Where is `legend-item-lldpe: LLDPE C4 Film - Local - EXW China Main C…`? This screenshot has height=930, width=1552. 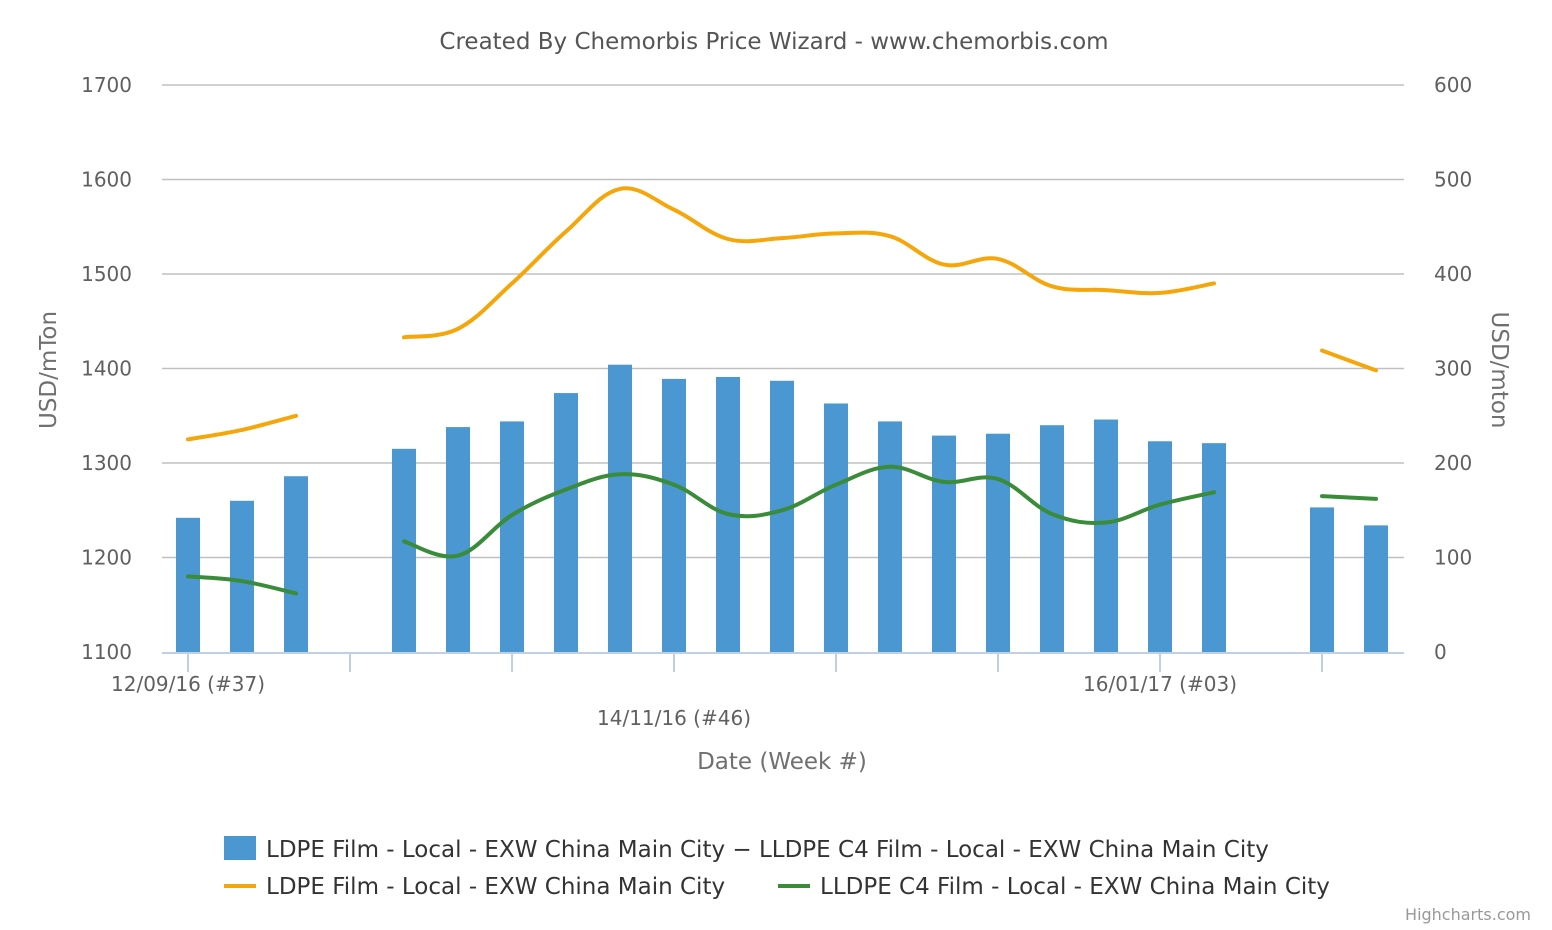 legend-item-lldpe: LLDPE C4 Film - Local - EXW China Main C… is located at coordinates (1054, 887).